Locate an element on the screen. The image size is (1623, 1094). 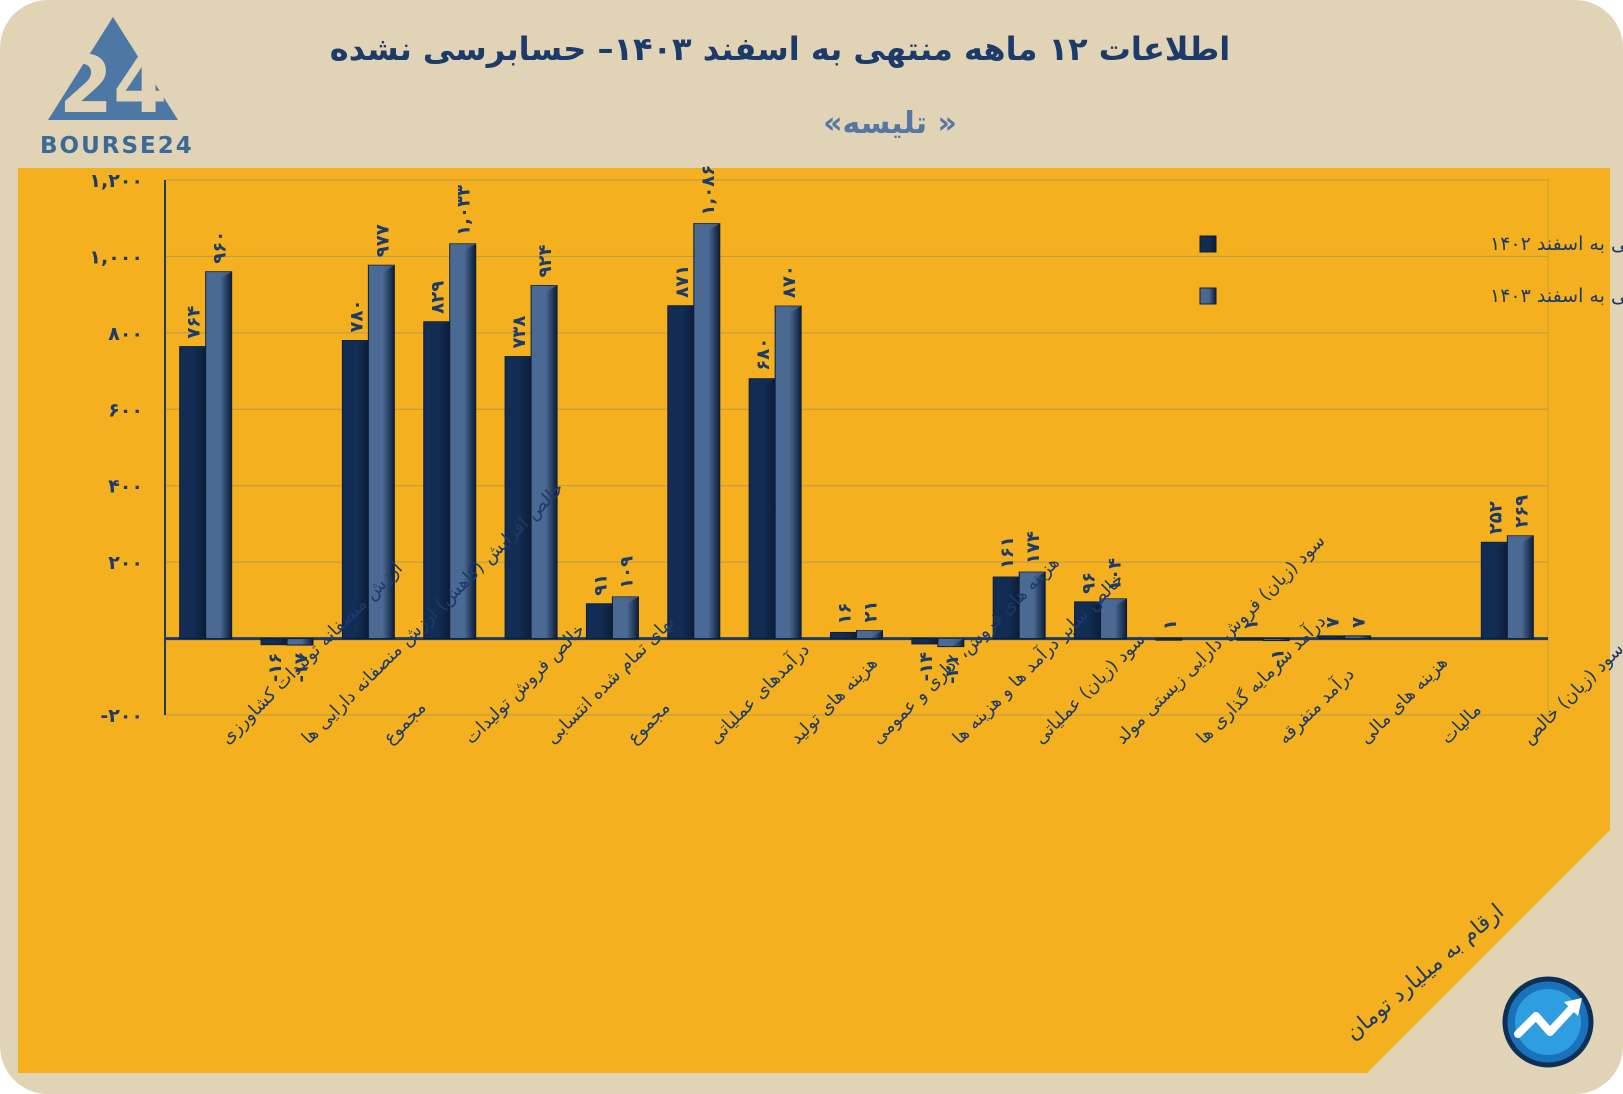
data-label: ۷۶۴ is located at coordinates (194, 322).